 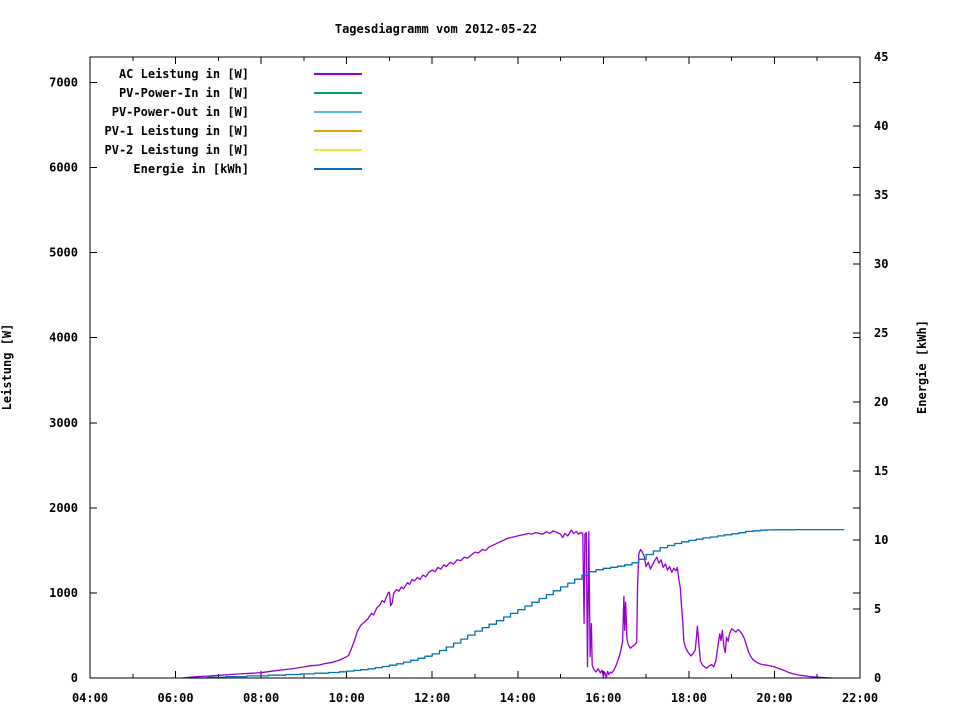 What do you see at coordinates (432, 698) in the screenshot?
I see `x-tick-label: 12:00` at bounding box center [432, 698].